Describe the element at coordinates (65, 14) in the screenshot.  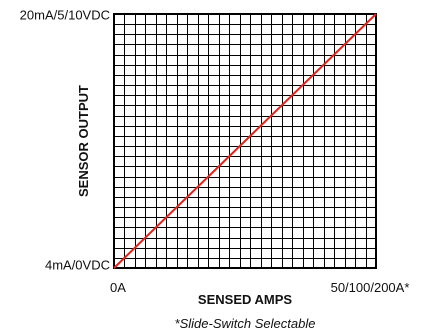
I see `y-max-tick-label: 20mA/5/10VDC` at that location.